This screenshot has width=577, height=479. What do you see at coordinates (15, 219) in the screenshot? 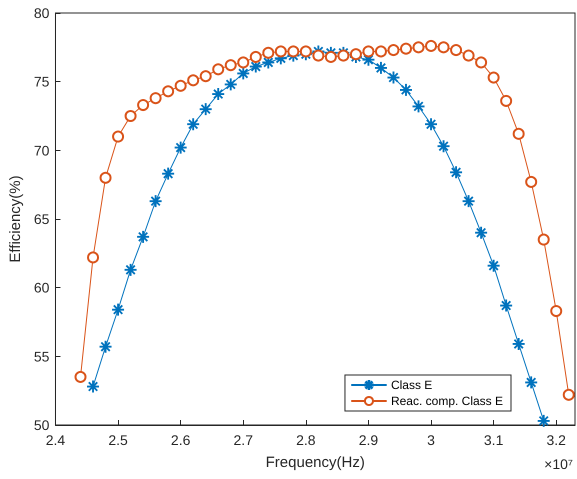
I see `y-axis-title: Efficiency(%)` at bounding box center [15, 219].